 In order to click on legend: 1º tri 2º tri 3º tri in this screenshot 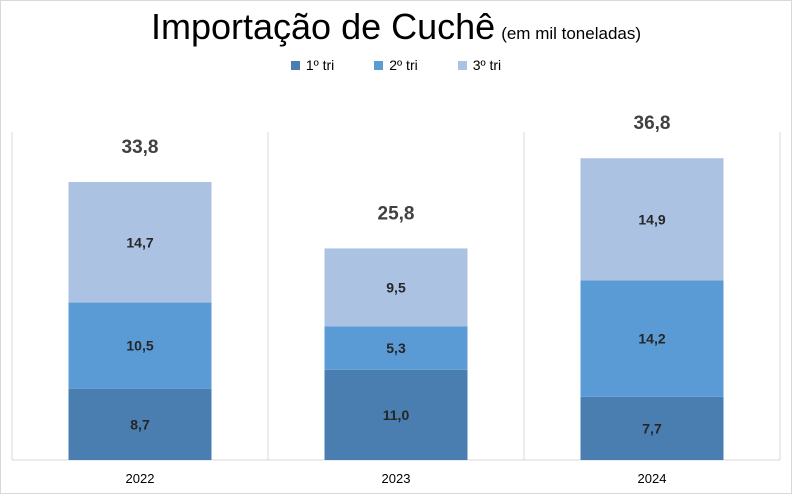, I will do `click(396, 65)`.